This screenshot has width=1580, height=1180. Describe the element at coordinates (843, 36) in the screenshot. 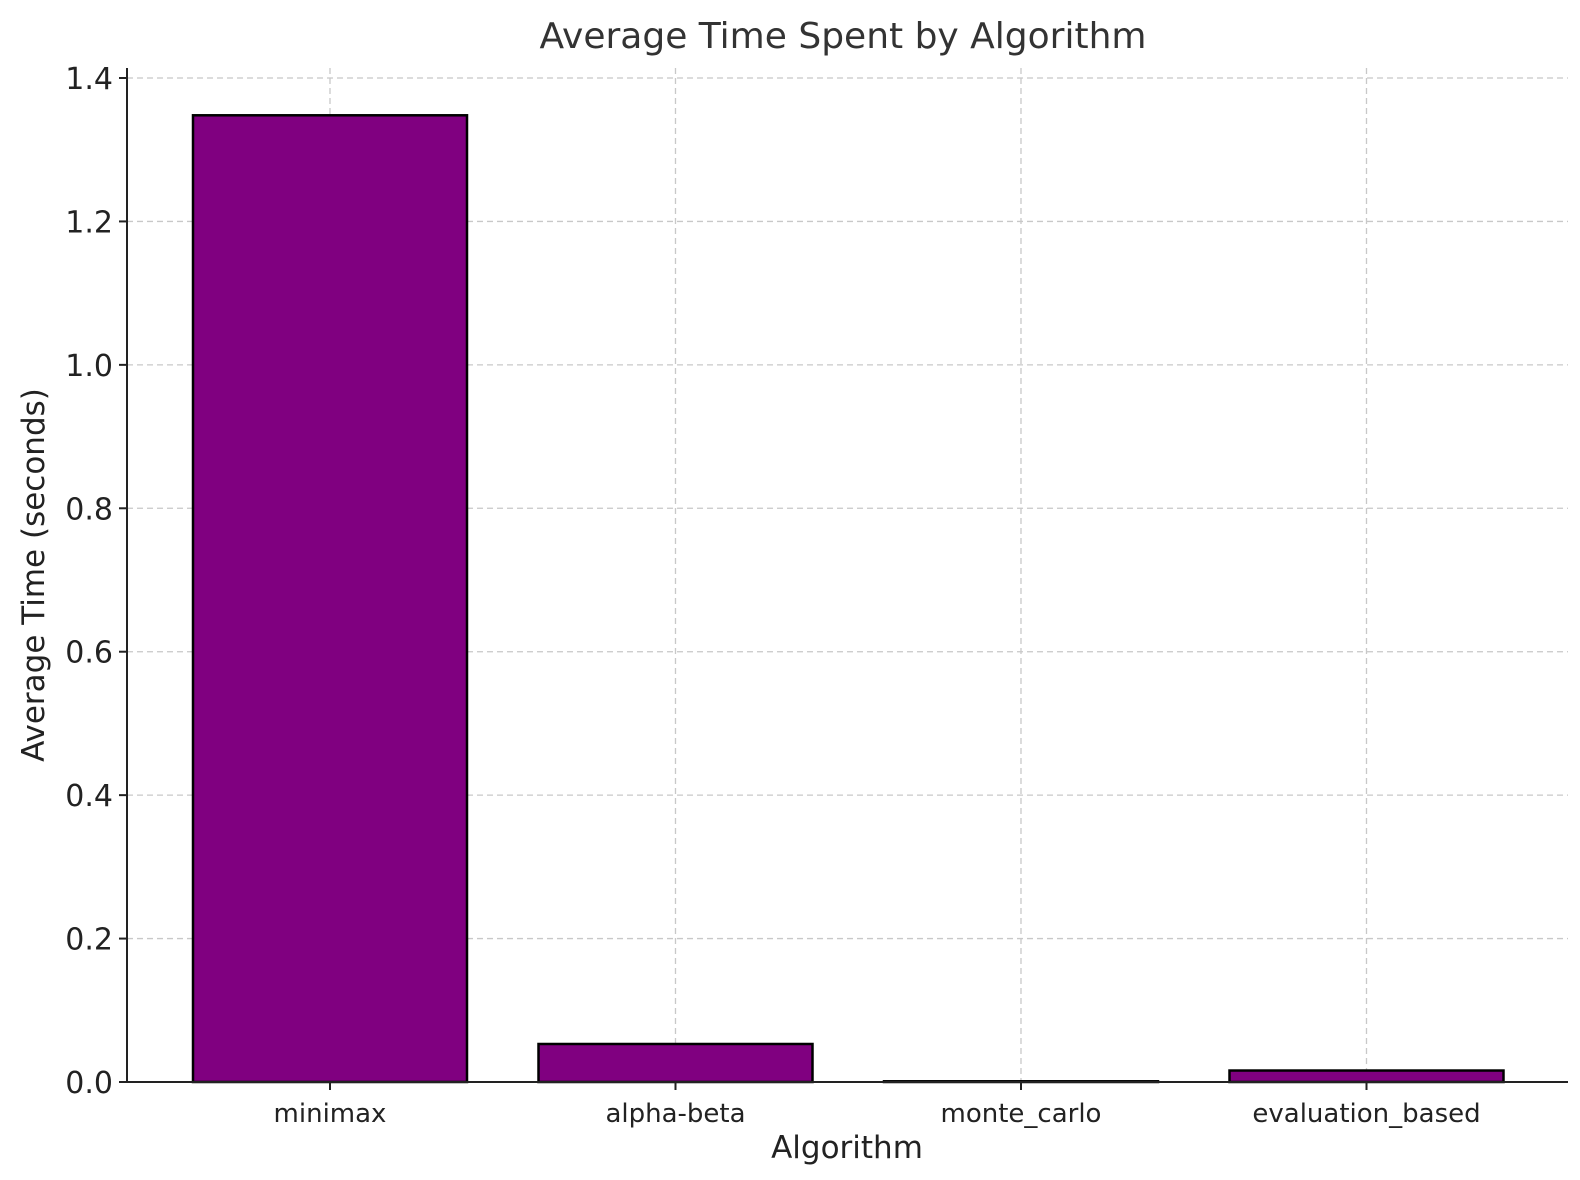

I see `chart-title: Average Time Spent by Algorithm` at that location.